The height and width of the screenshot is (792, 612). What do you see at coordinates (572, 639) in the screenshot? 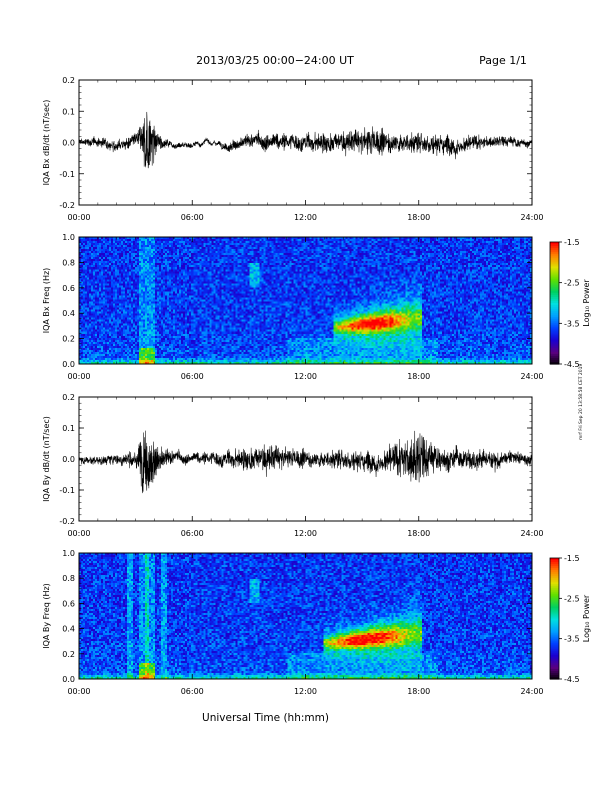
I see `colorbar-tick-label: -3.5` at bounding box center [572, 639].